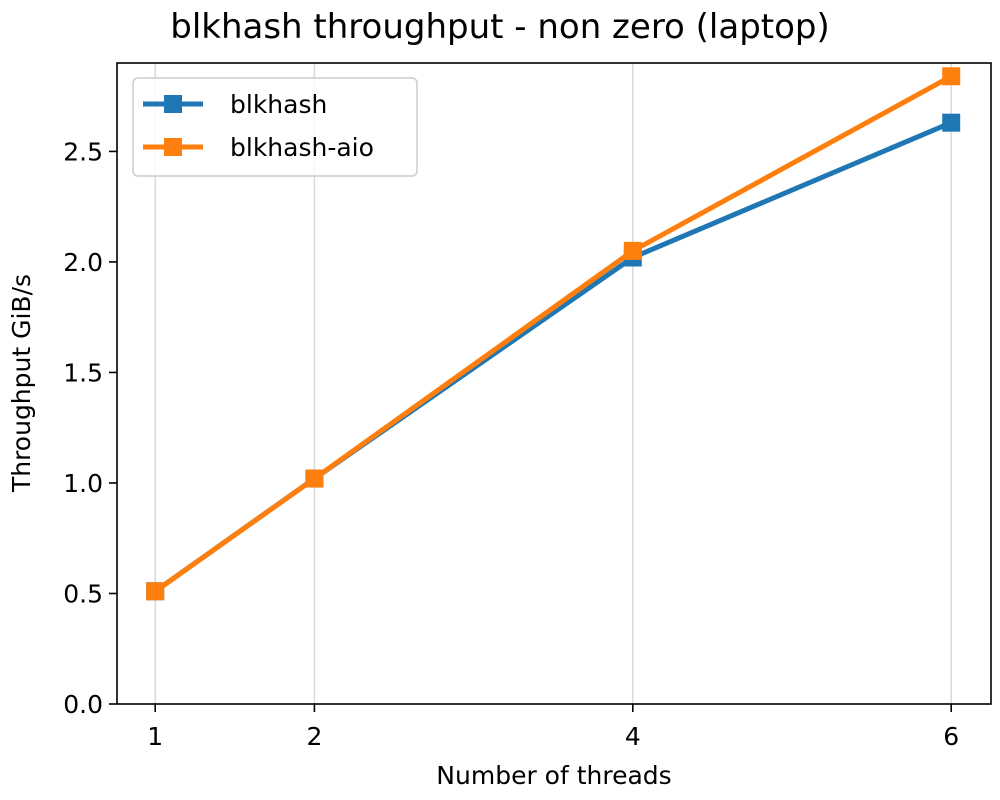 This screenshot has height=800, width=1000. What do you see at coordinates (90, 428) in the screenshot?
I see `y-axis-ticks: 0.0 0.5 1.0 1.5 2.0 2.5` at bounding box center [90, 428].